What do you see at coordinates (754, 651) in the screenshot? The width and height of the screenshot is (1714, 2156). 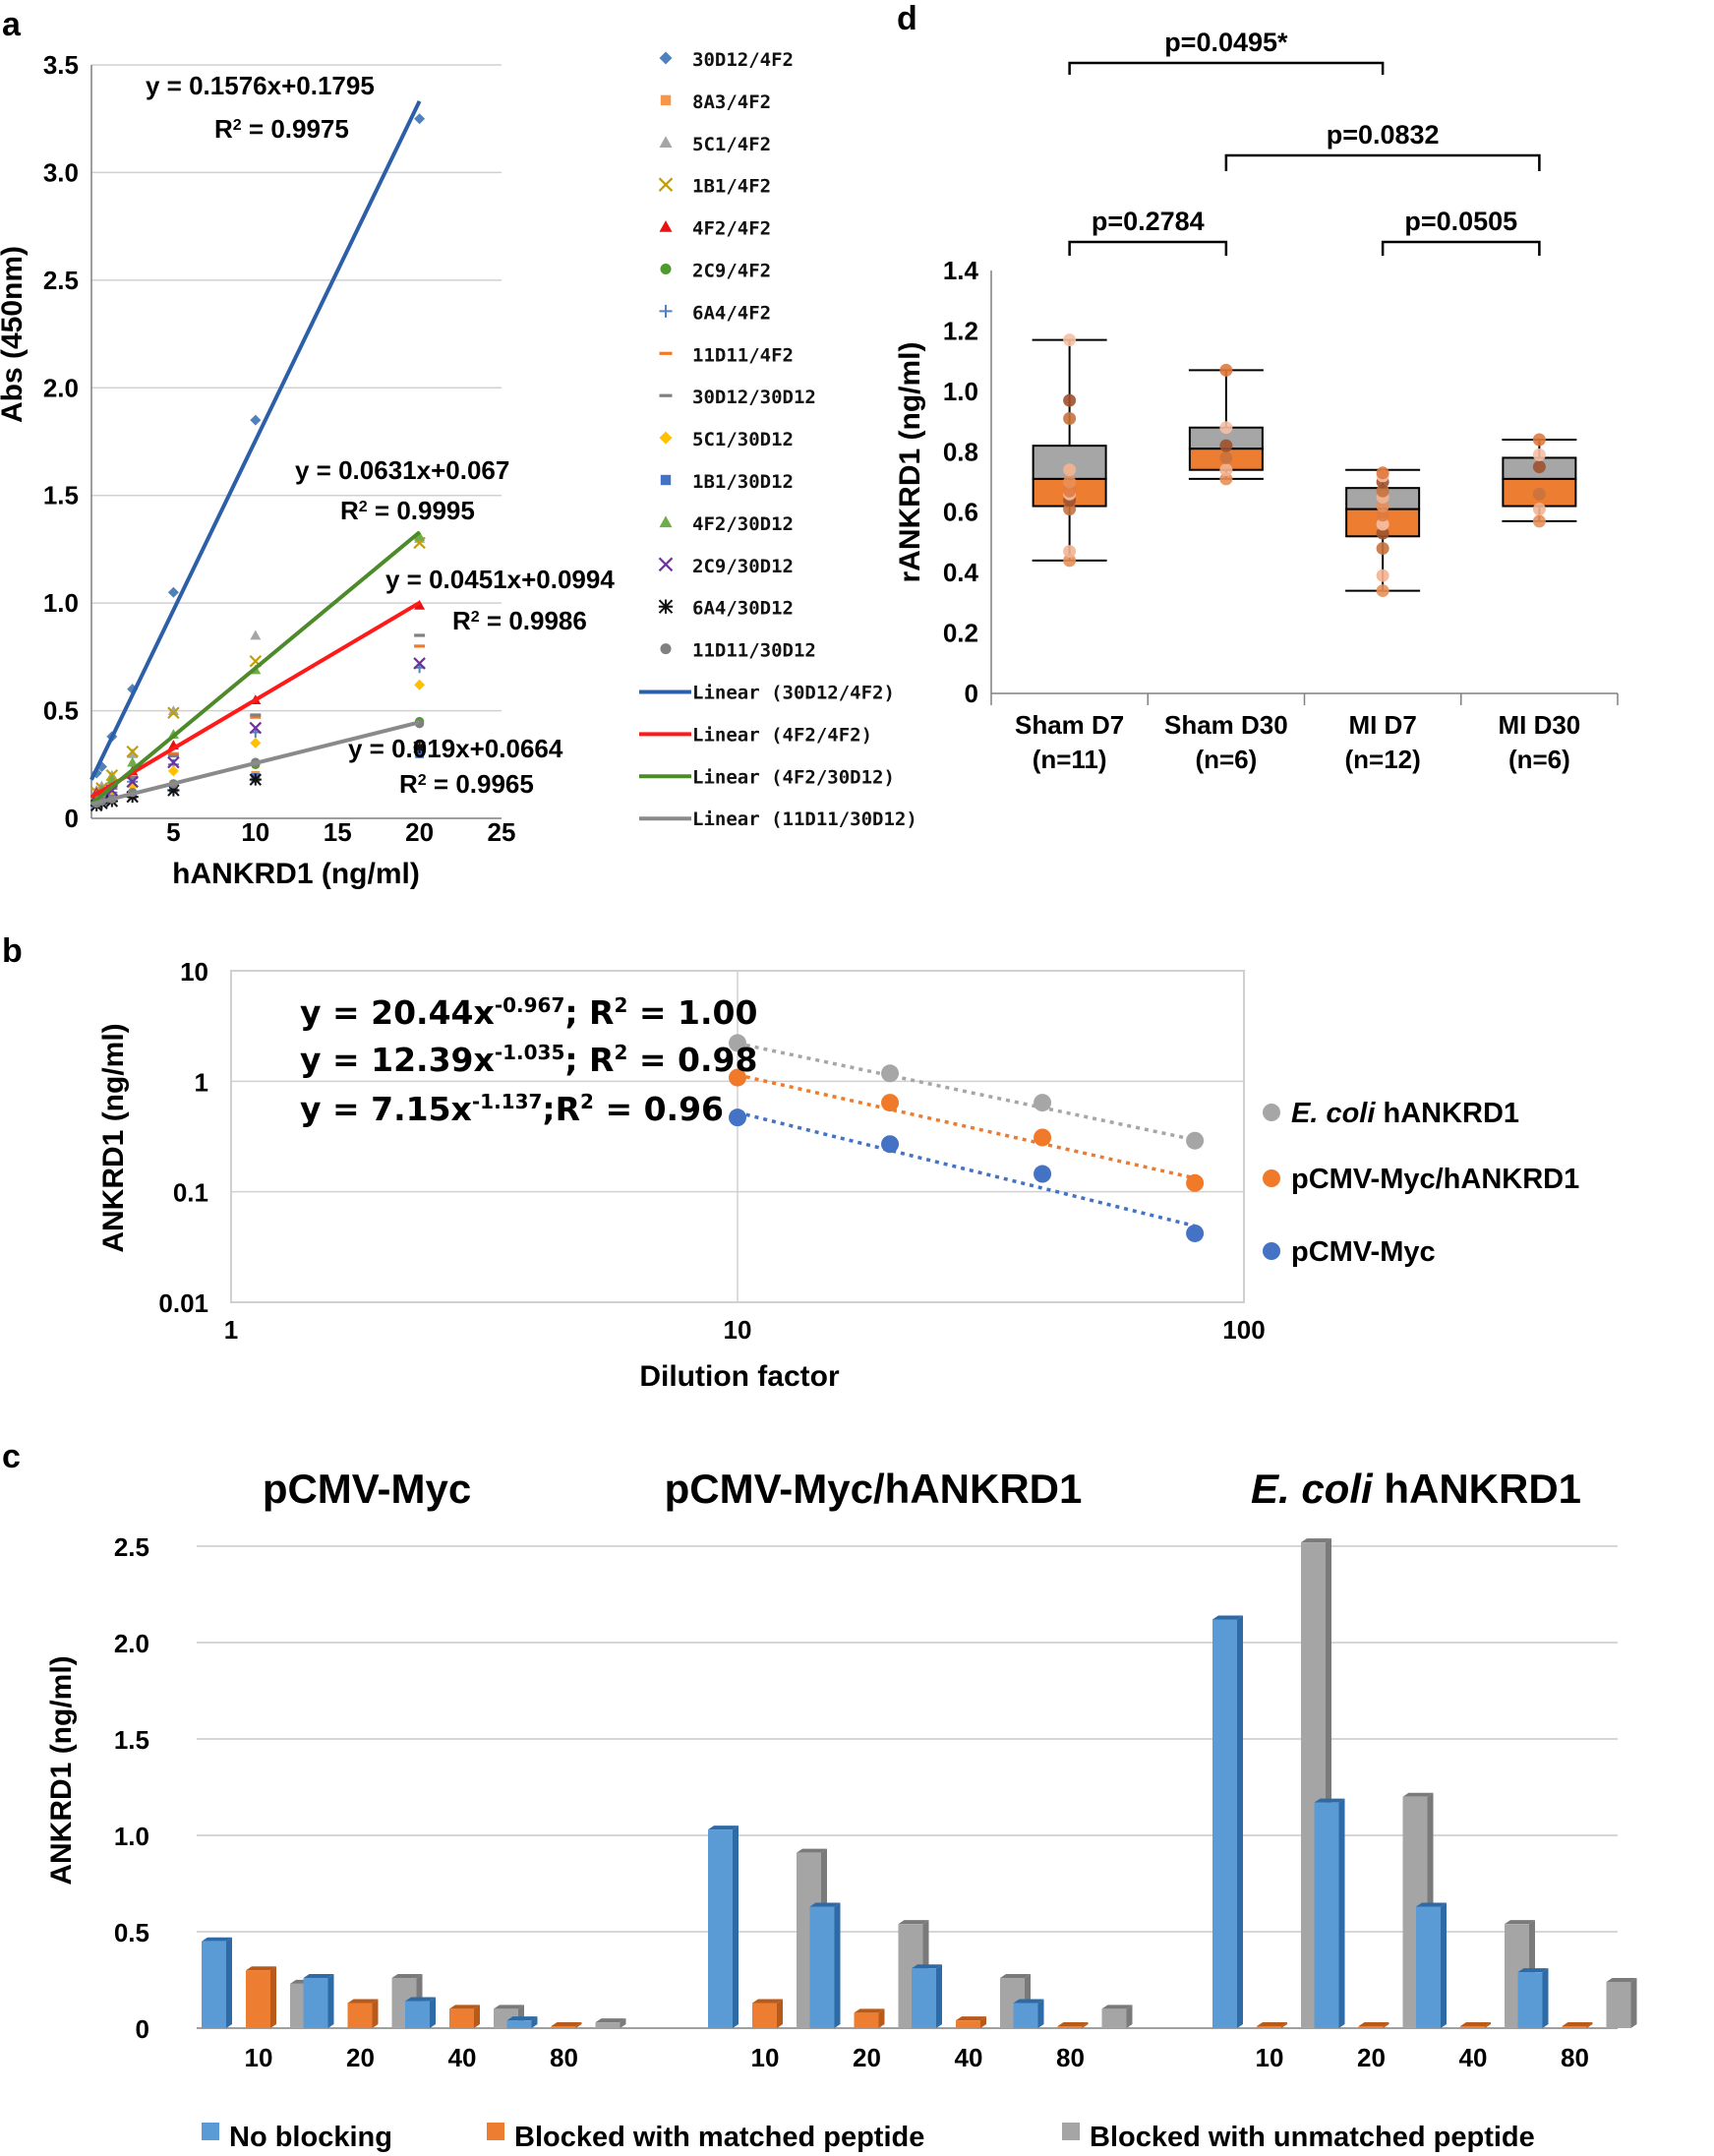 I see `legend-label: 11D11/30D12` at bounding box center [754, 651].